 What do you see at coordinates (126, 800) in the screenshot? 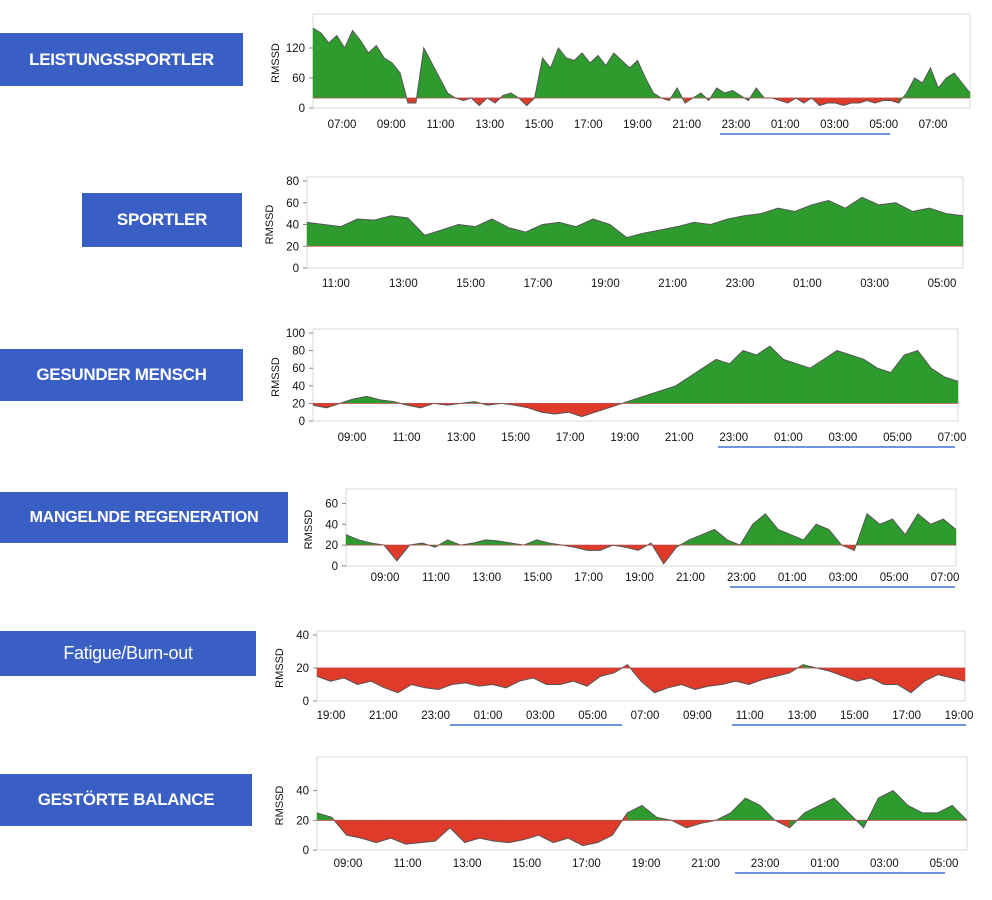
I see `category-label: GESTÖRTE BALANCE` at bounding box center [126, 800].